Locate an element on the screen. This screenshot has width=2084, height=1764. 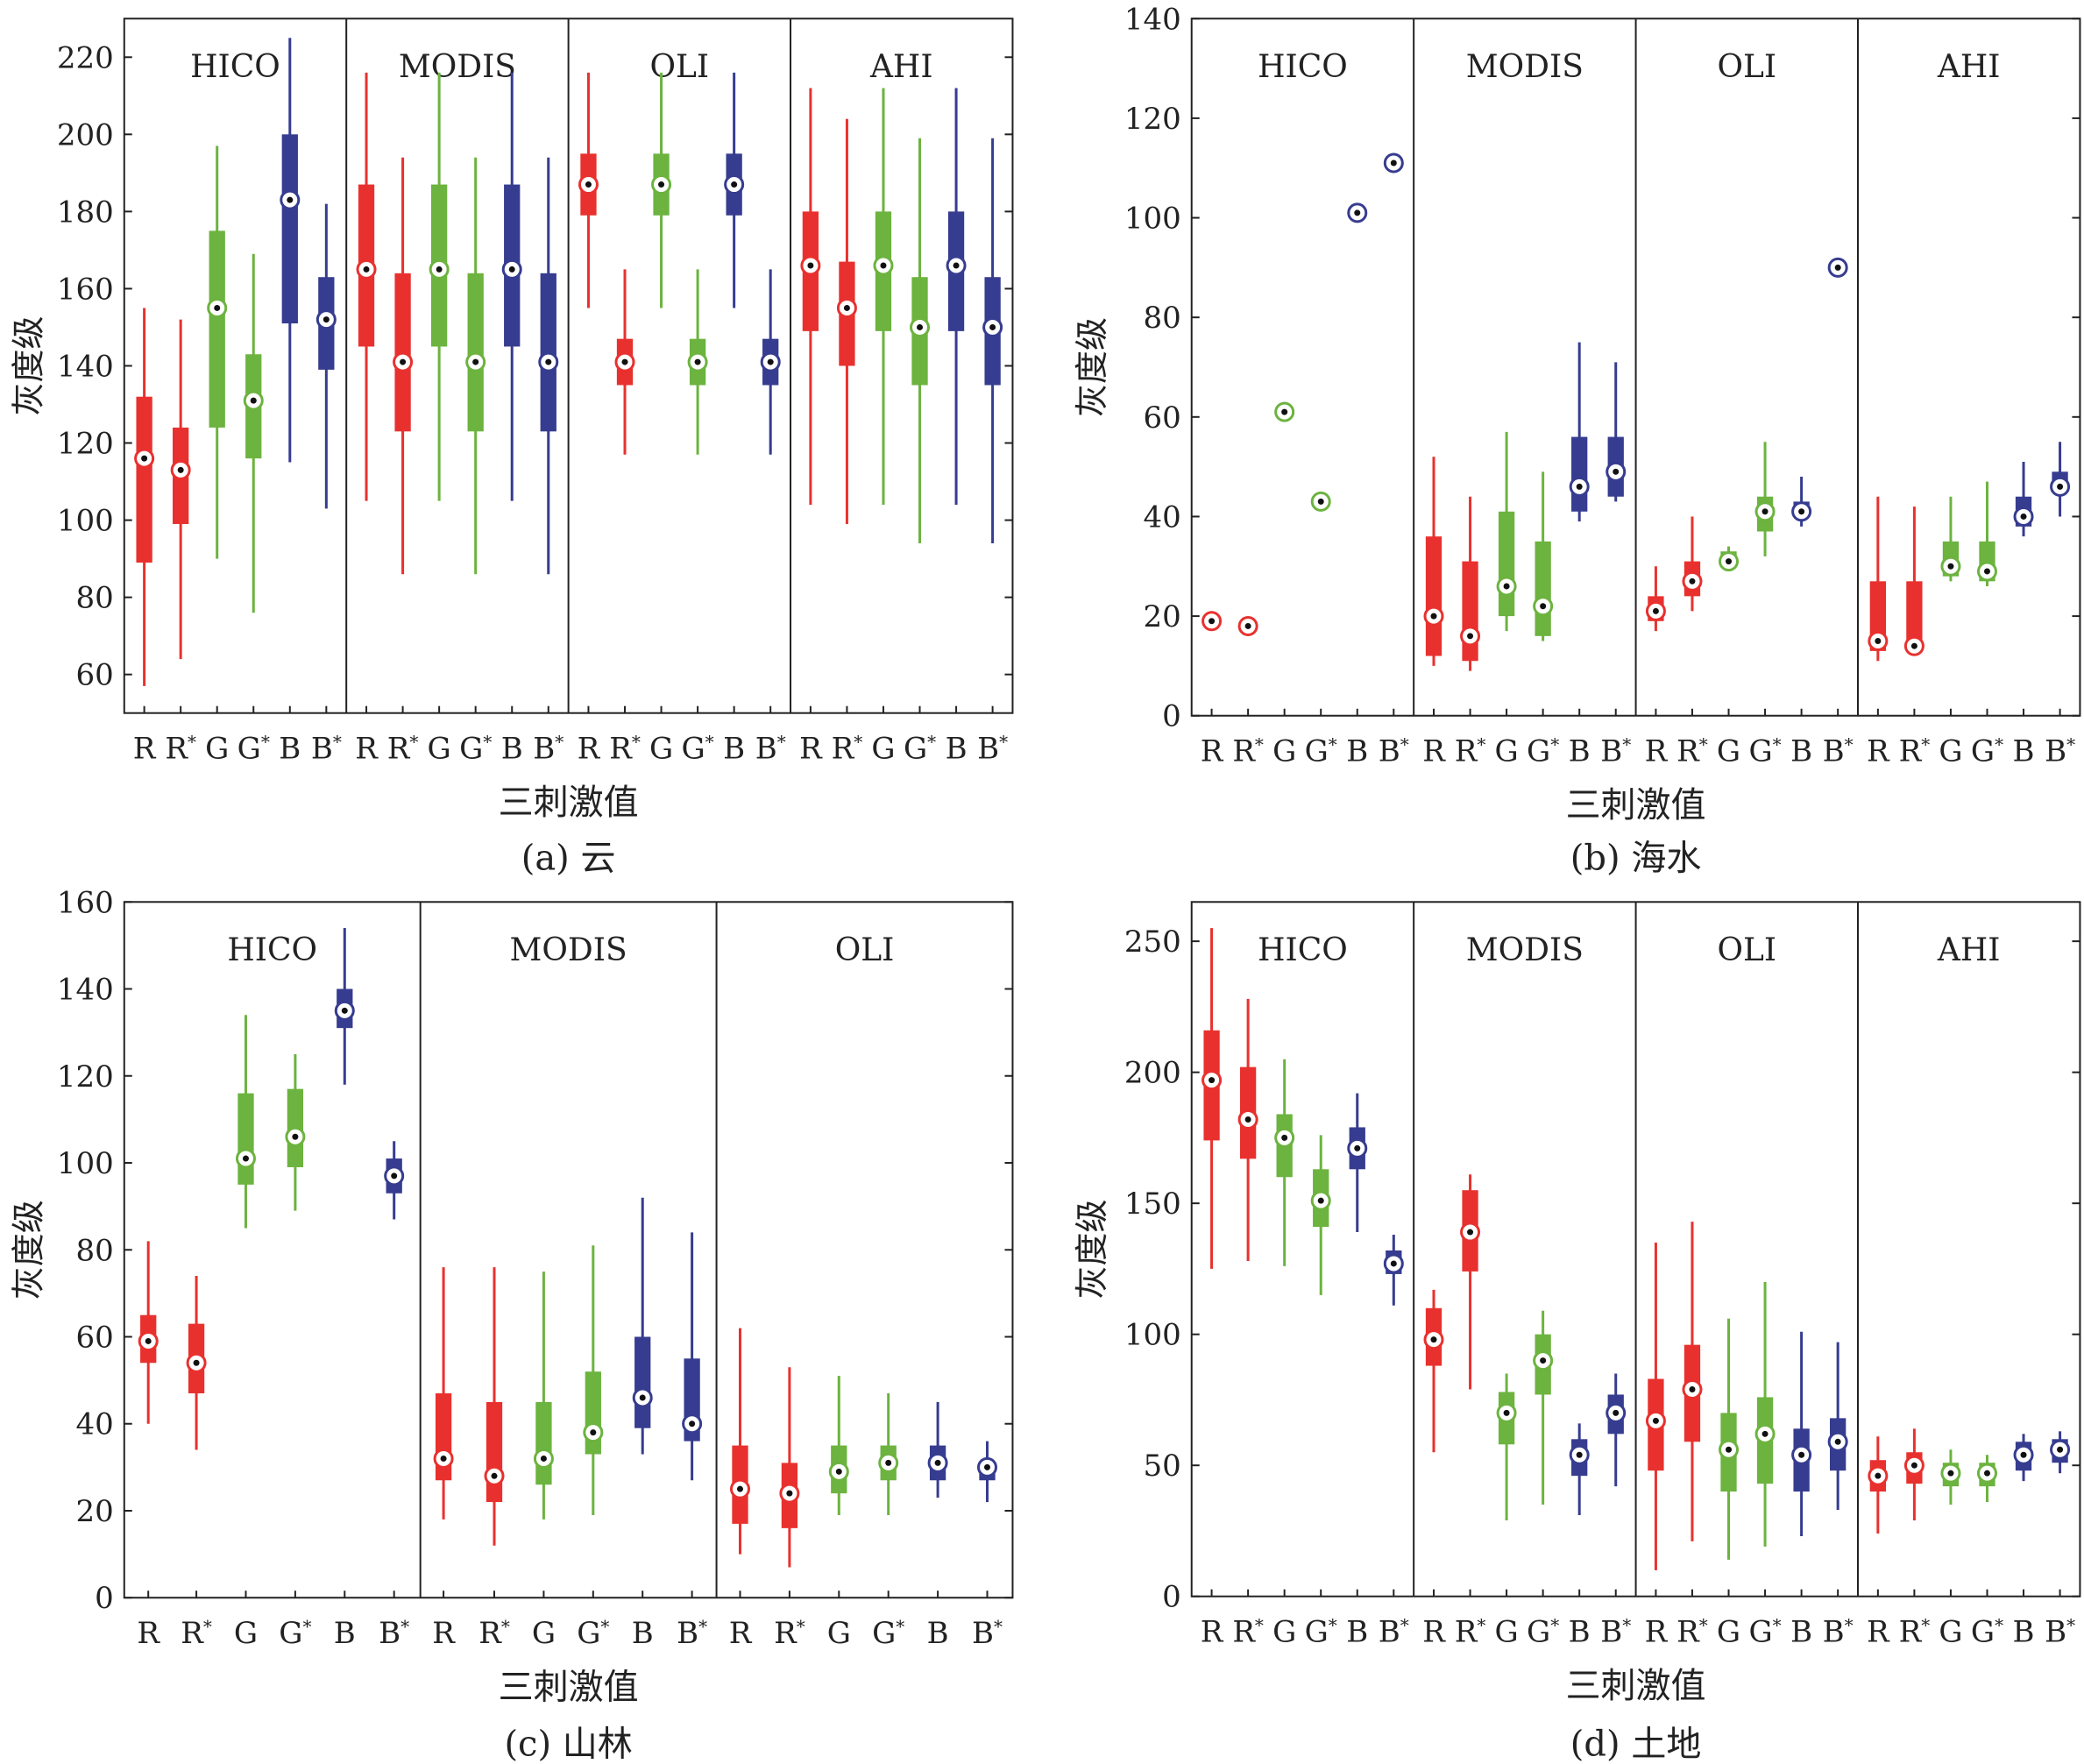
y-axis-label: 灰度级 is located at coordinates (1092, 367).